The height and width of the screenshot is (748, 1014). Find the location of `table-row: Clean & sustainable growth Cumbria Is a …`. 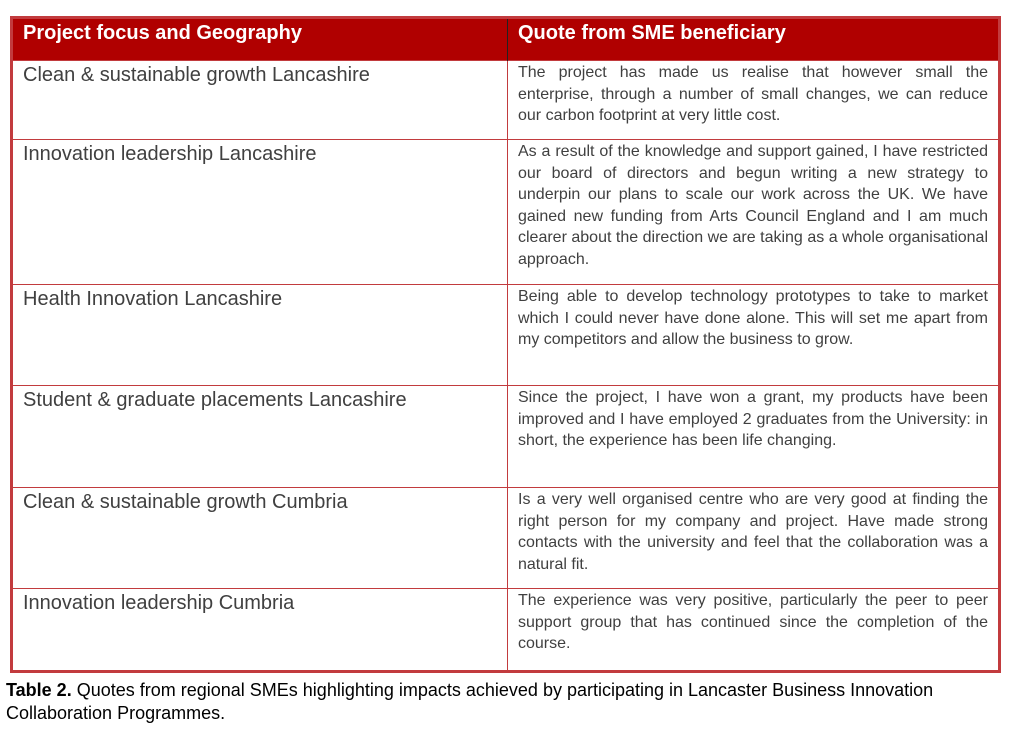

table-row: Clean & sustainable growth Cumbria Is a … is located at coordinates (505, 538).